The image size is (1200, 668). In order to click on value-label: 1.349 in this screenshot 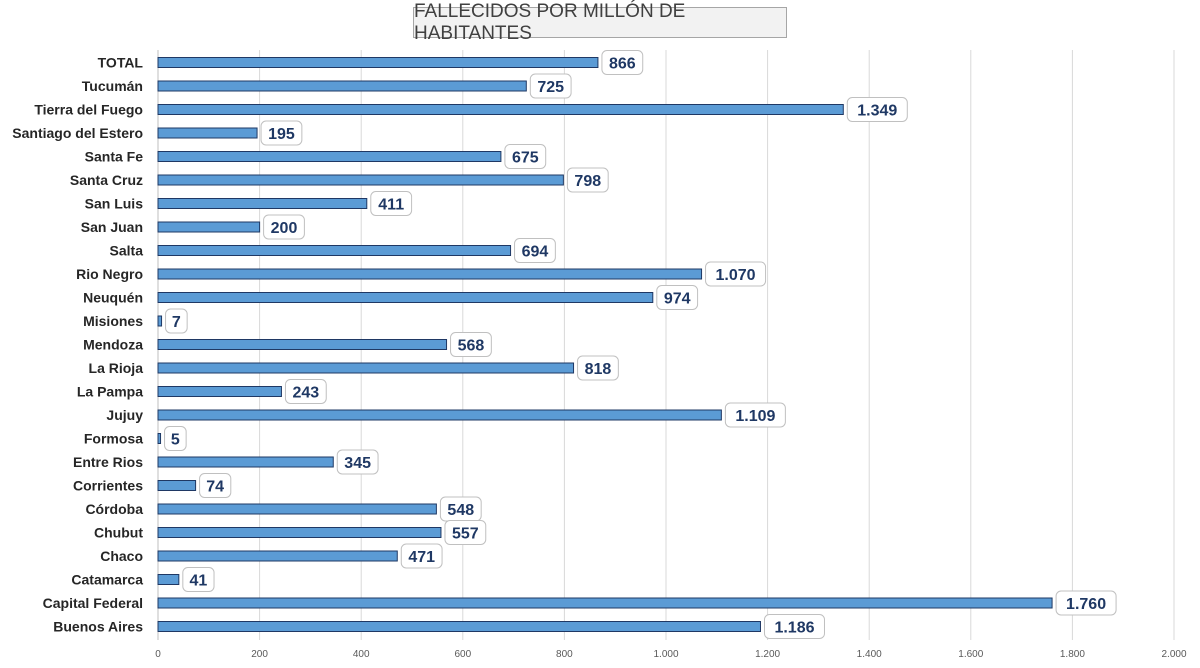, I will do `click(877, 111)`.